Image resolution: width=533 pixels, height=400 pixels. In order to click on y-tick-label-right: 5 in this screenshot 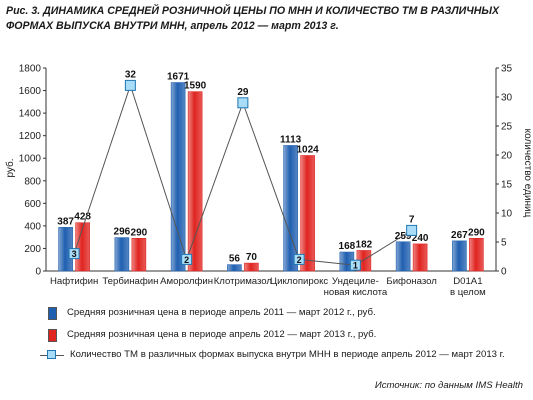, I will do `click(504, 243)`.